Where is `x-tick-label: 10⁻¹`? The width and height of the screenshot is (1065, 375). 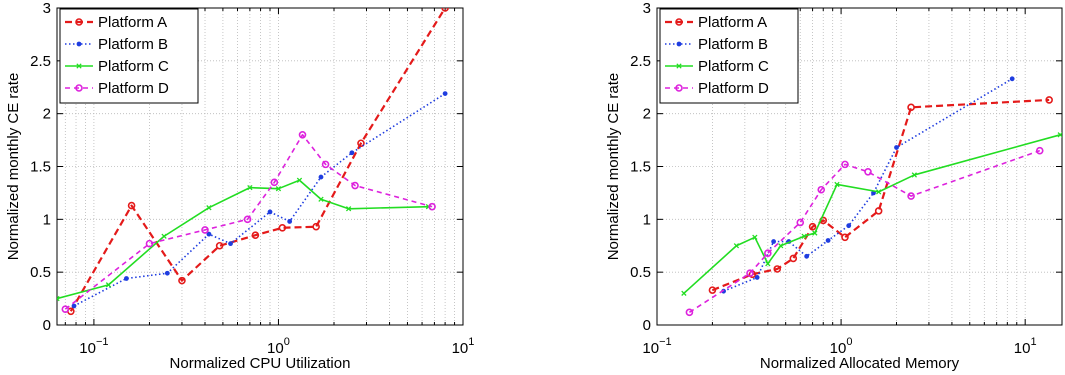 x-tick-label: 10⁻¹ is located at coordinates (93, 346).